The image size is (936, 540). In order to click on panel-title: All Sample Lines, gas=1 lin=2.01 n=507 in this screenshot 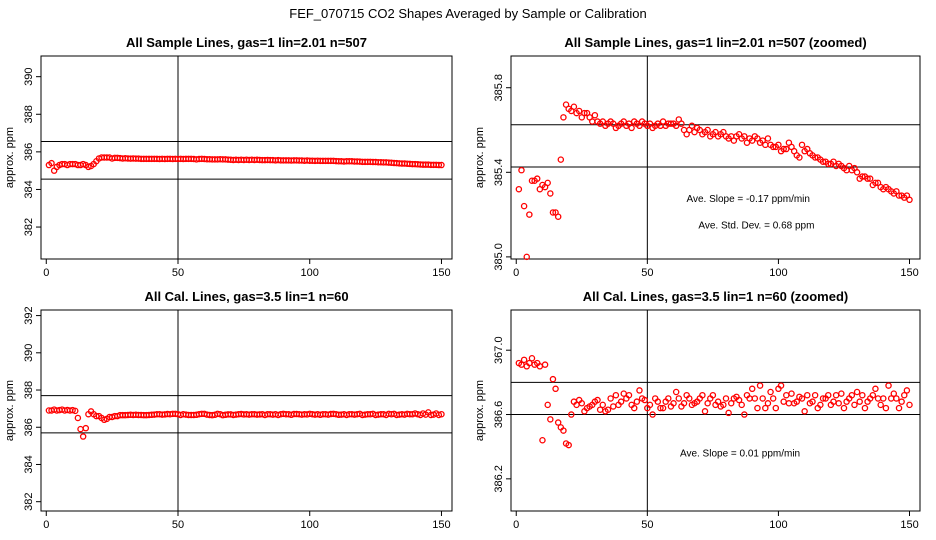, I will do `click(246, 42)`.